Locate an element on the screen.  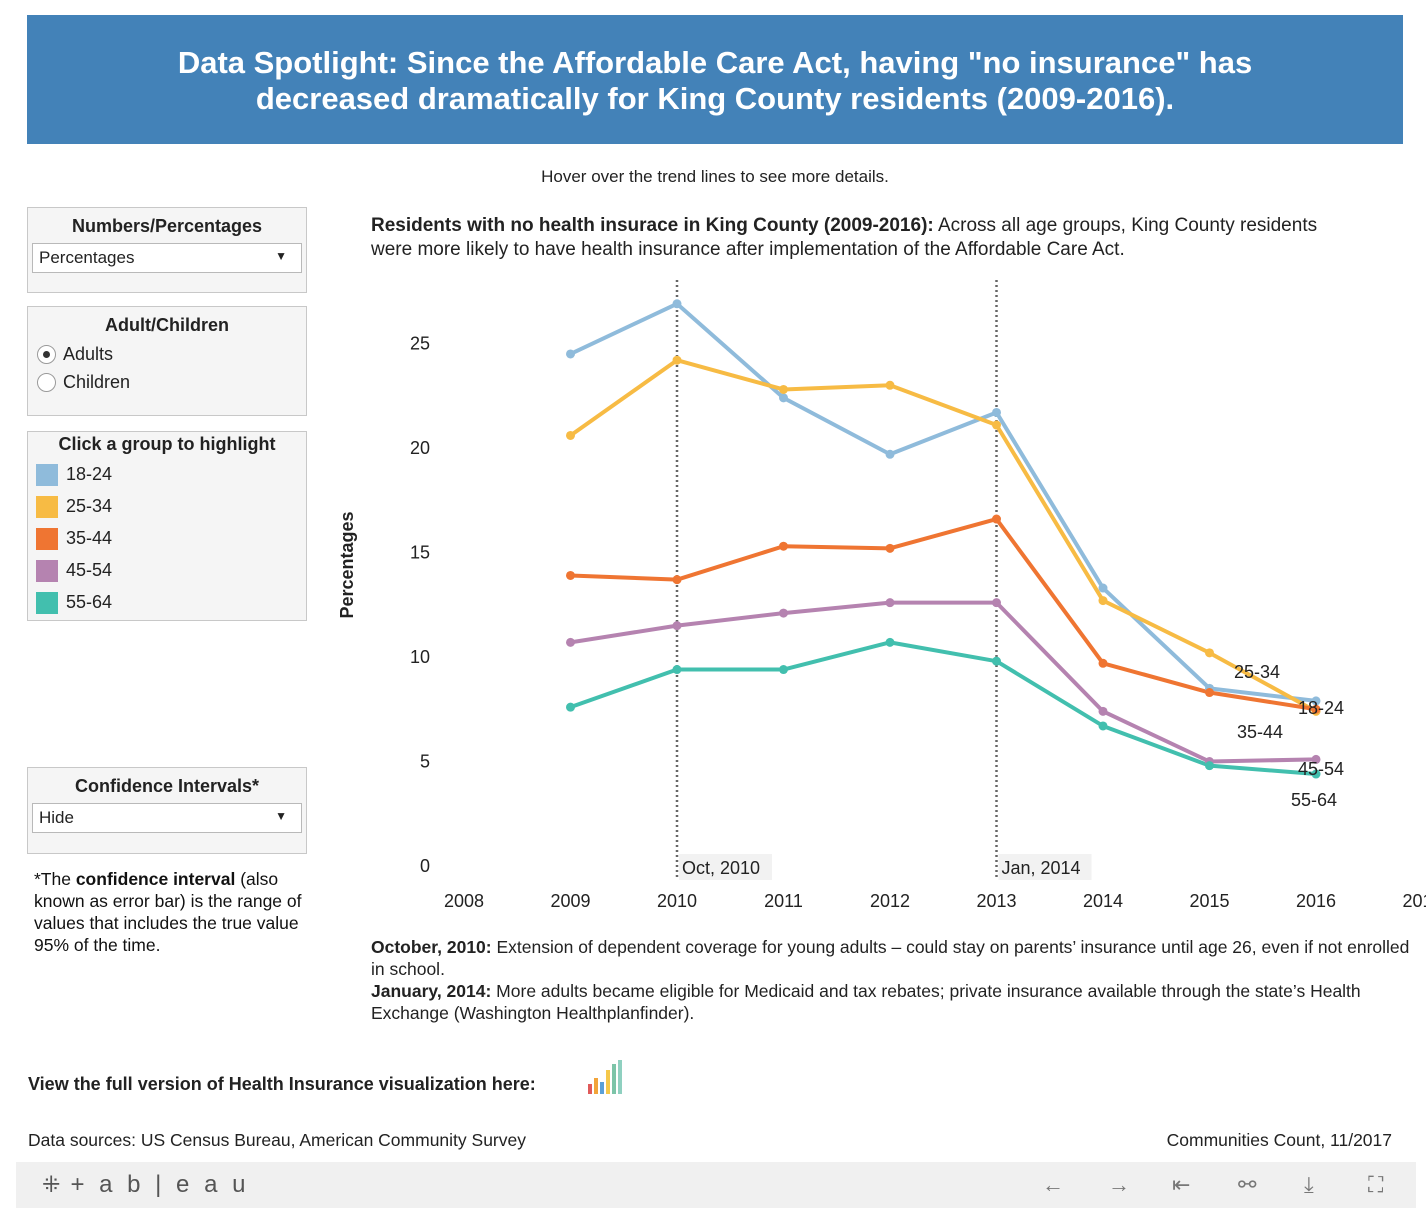
x-tick-label: 2008 is located at coordinates (464, 901).